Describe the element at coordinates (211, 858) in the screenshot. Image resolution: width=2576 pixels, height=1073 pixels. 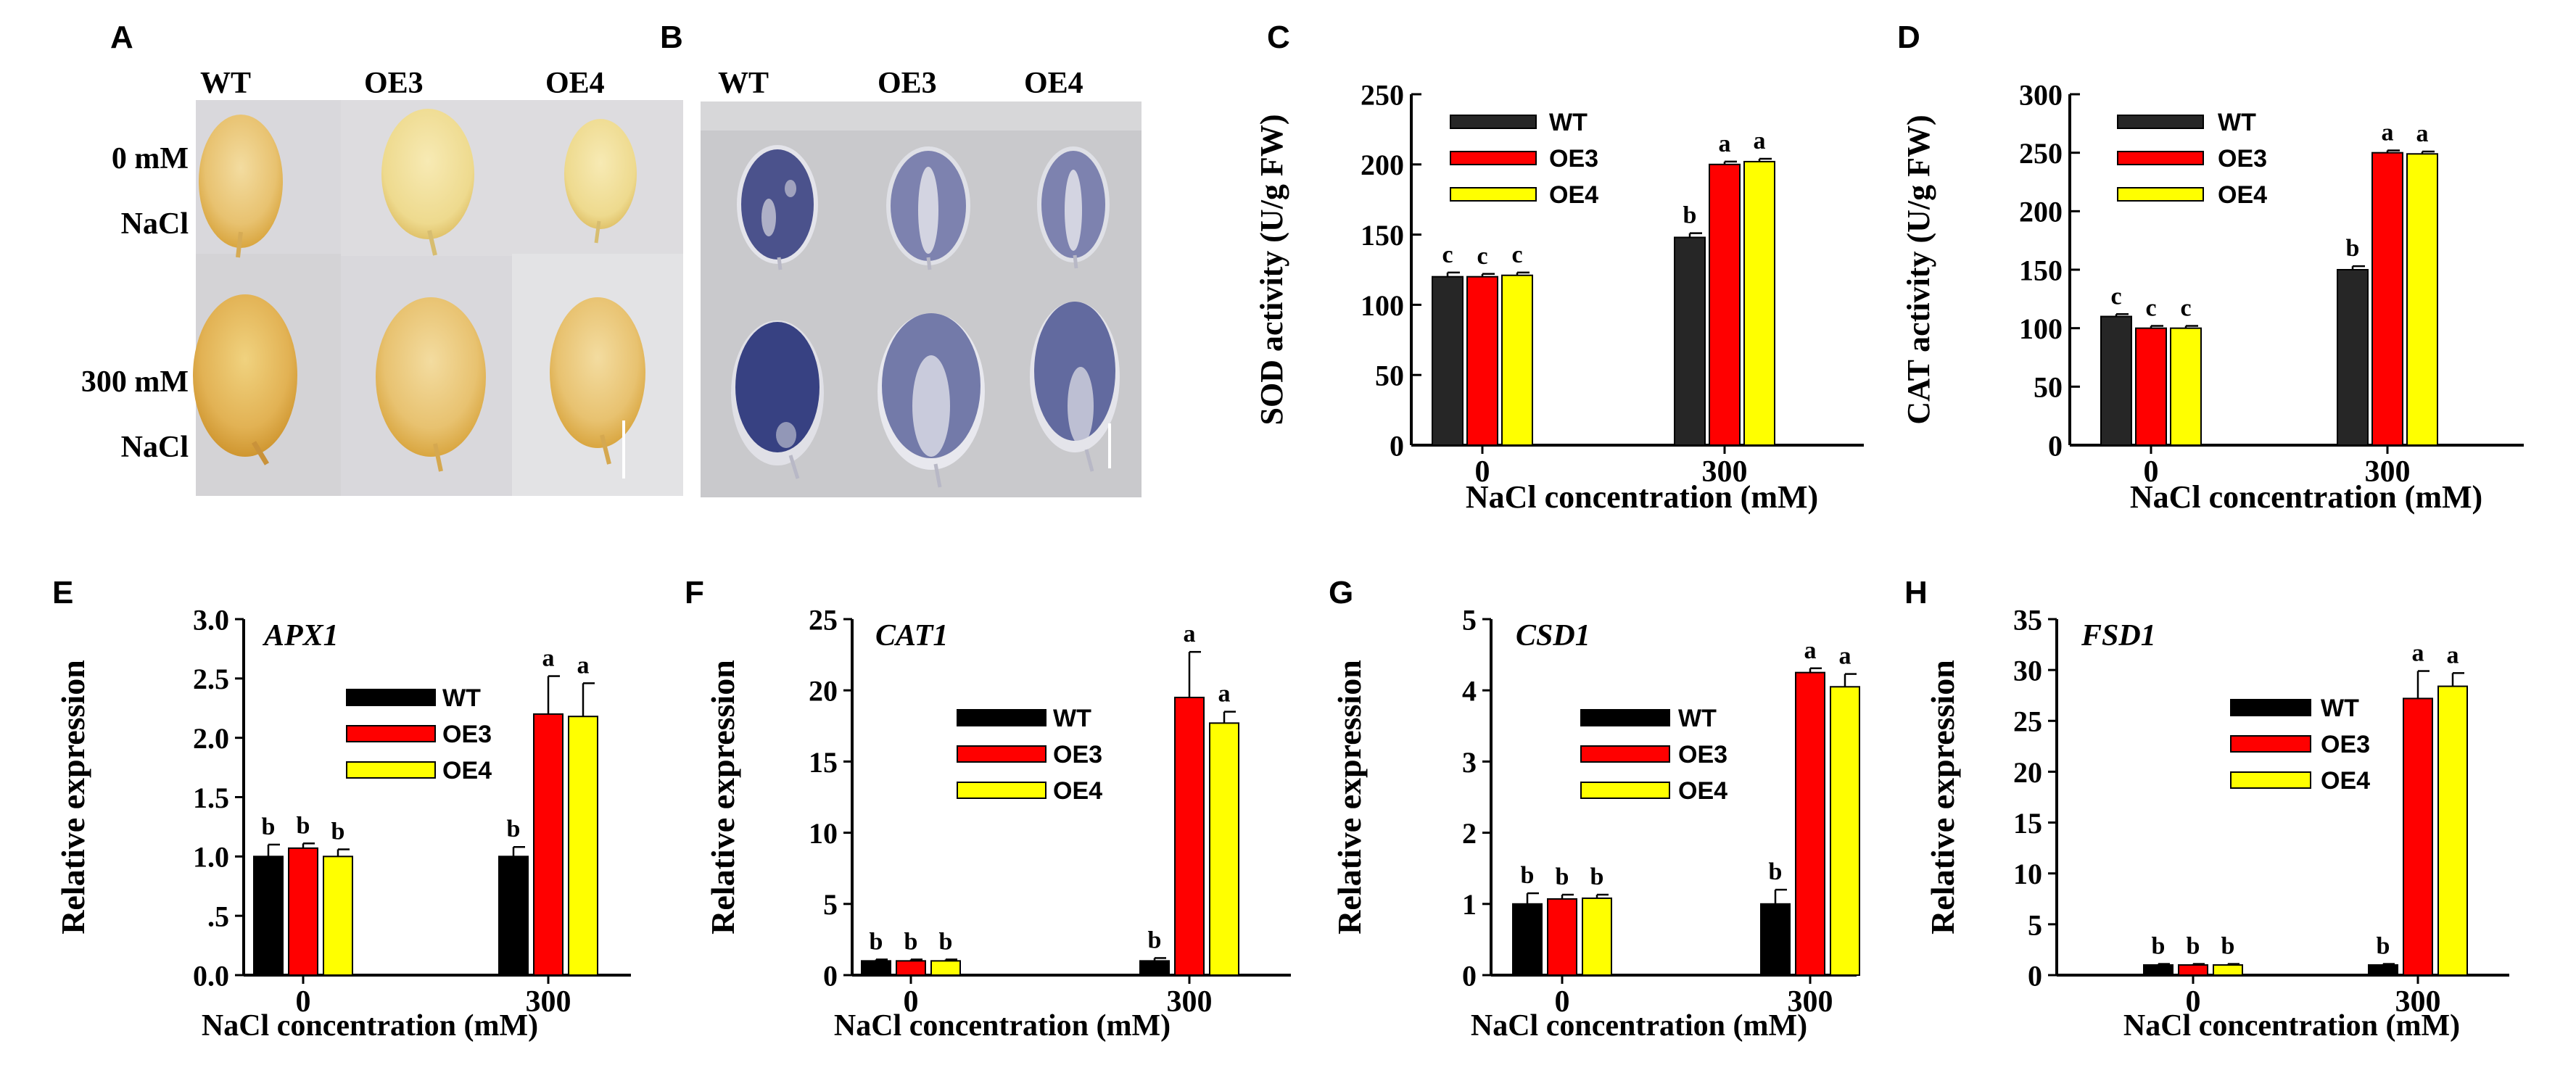
I see `y-tick-label: 1.0` at that location.